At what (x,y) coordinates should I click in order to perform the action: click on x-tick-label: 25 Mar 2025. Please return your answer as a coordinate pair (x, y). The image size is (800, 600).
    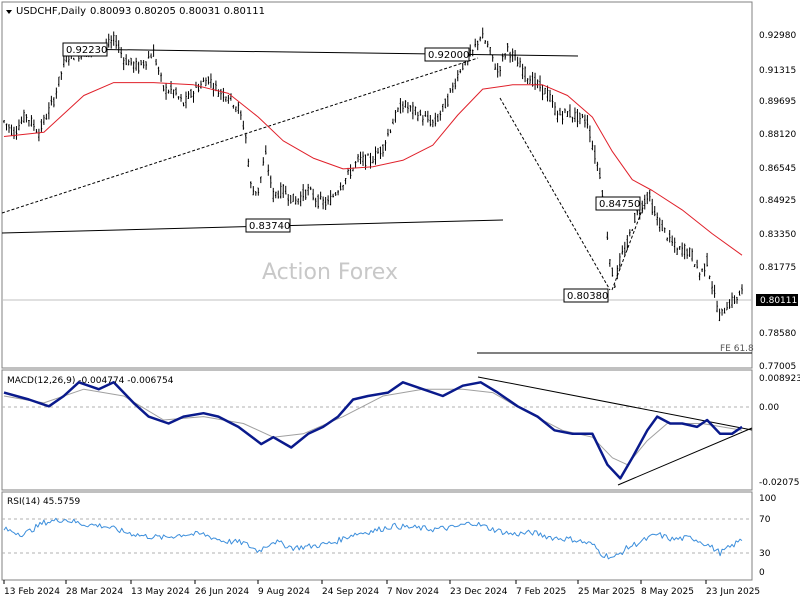
    Looking at the image, I should click on (606, 592).